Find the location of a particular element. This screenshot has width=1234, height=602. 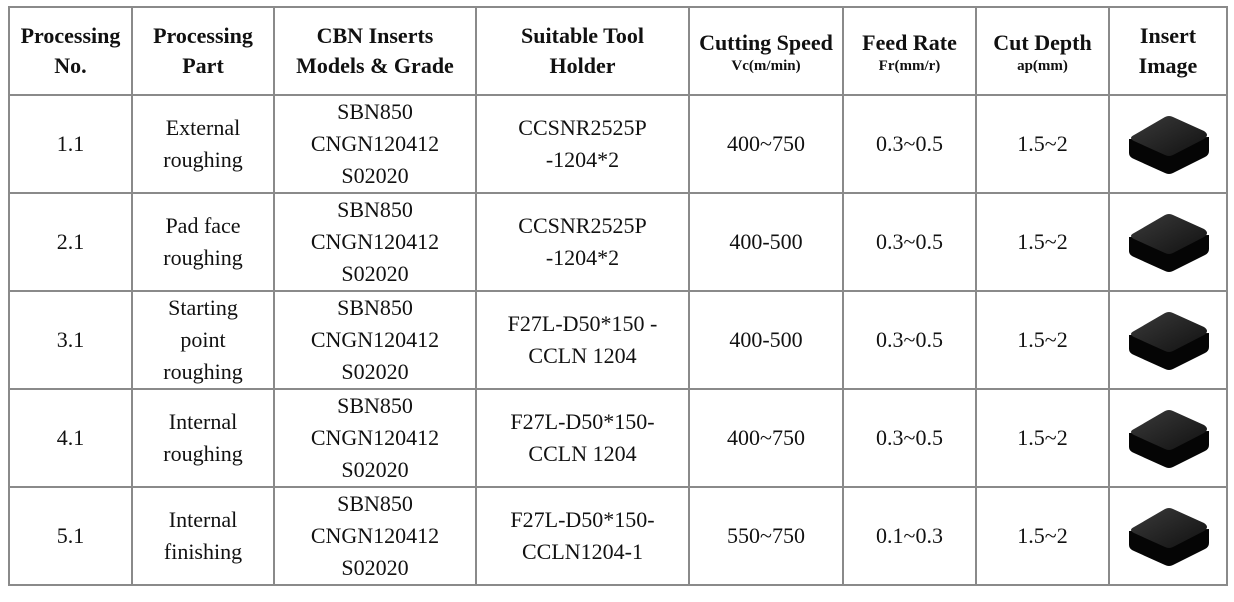

header-unit: Vc(m/min) is located at coordinates (766, 66).